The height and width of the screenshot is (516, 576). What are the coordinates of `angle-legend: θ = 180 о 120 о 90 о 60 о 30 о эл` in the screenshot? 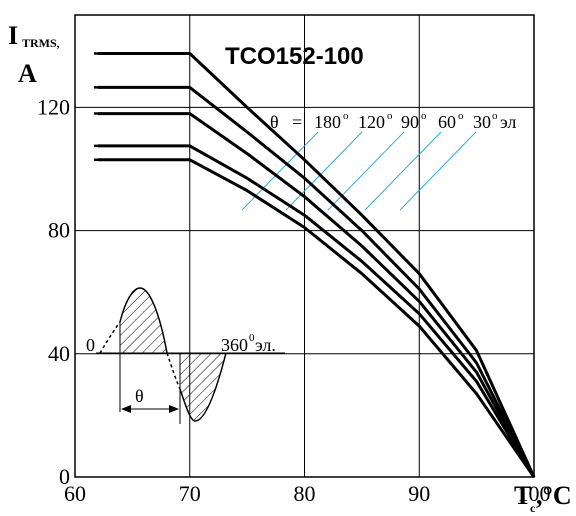 It's located at (393, 121).